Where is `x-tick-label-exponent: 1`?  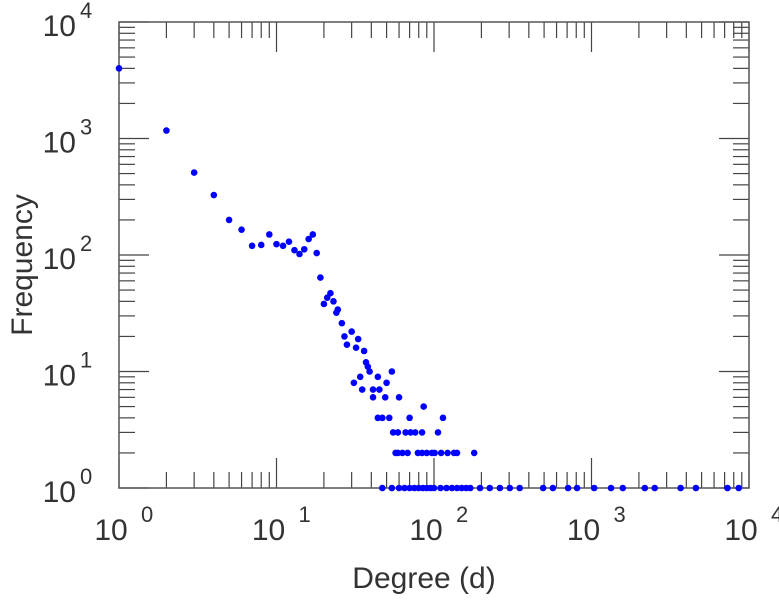
x-tick-label-exponent: 1 is located at coordinates (305, 514).